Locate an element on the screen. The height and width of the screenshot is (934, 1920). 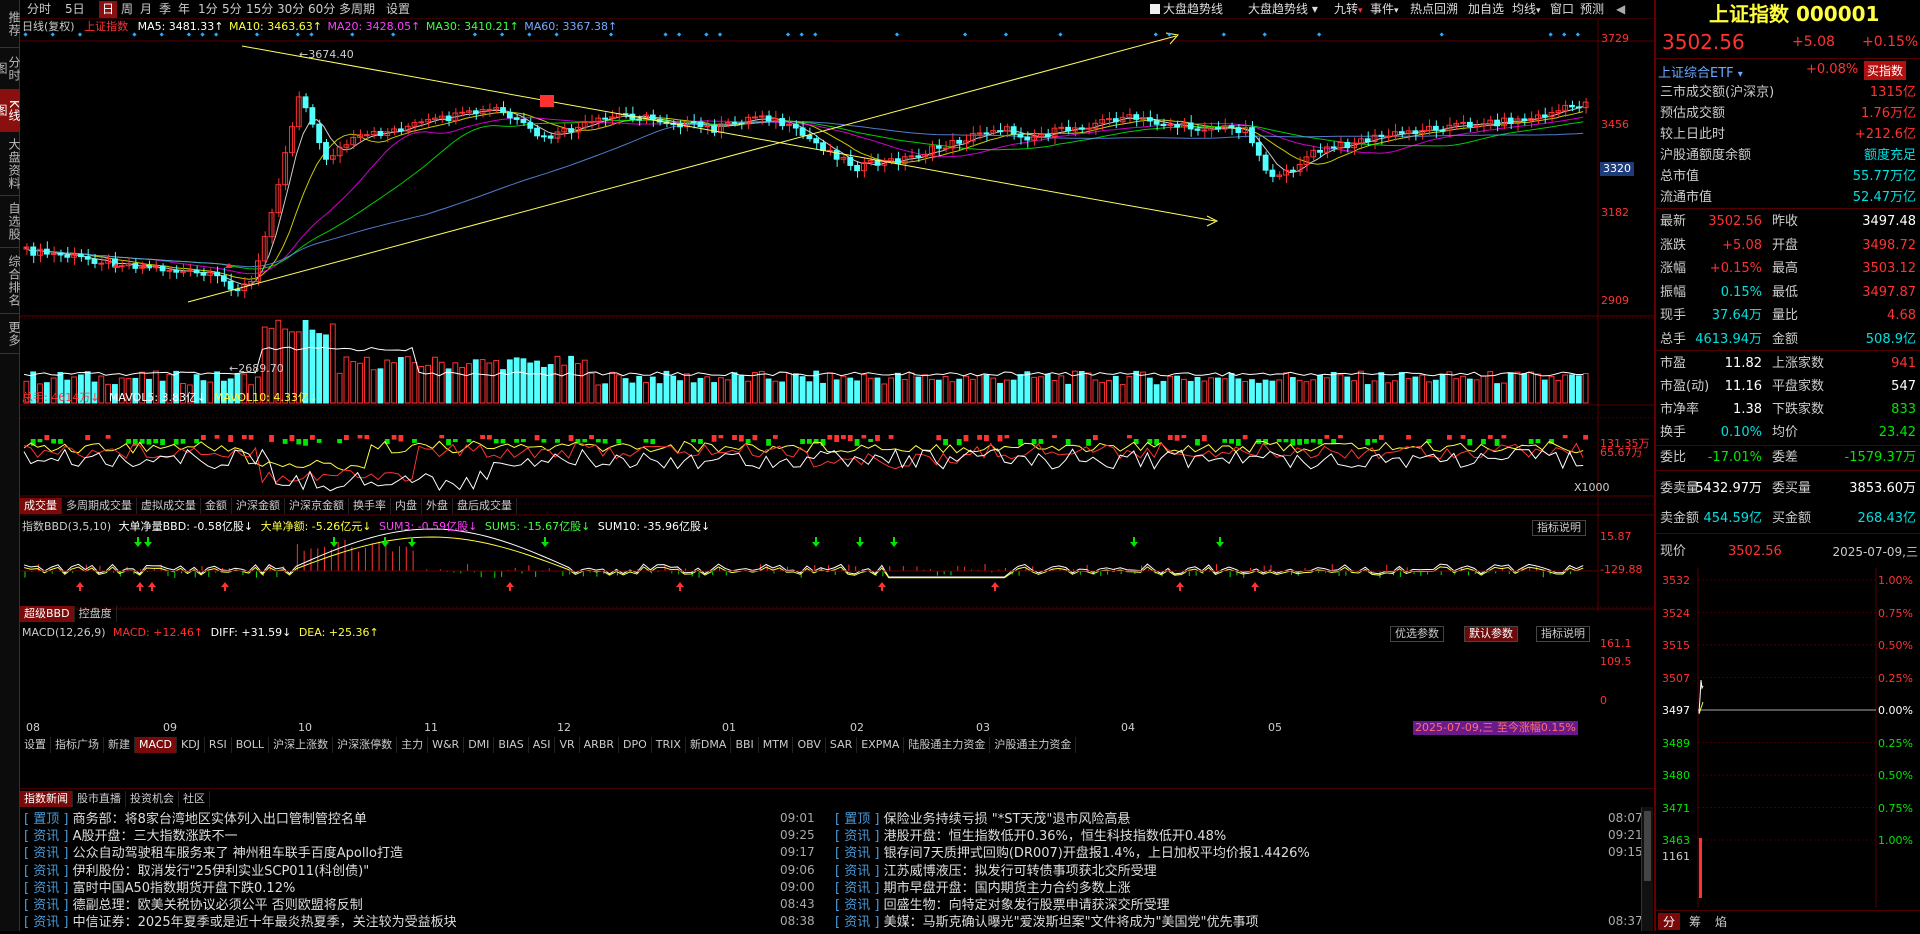
trendline-checkbox: 大盘趋势线 is located at coordinates (1186, 9).